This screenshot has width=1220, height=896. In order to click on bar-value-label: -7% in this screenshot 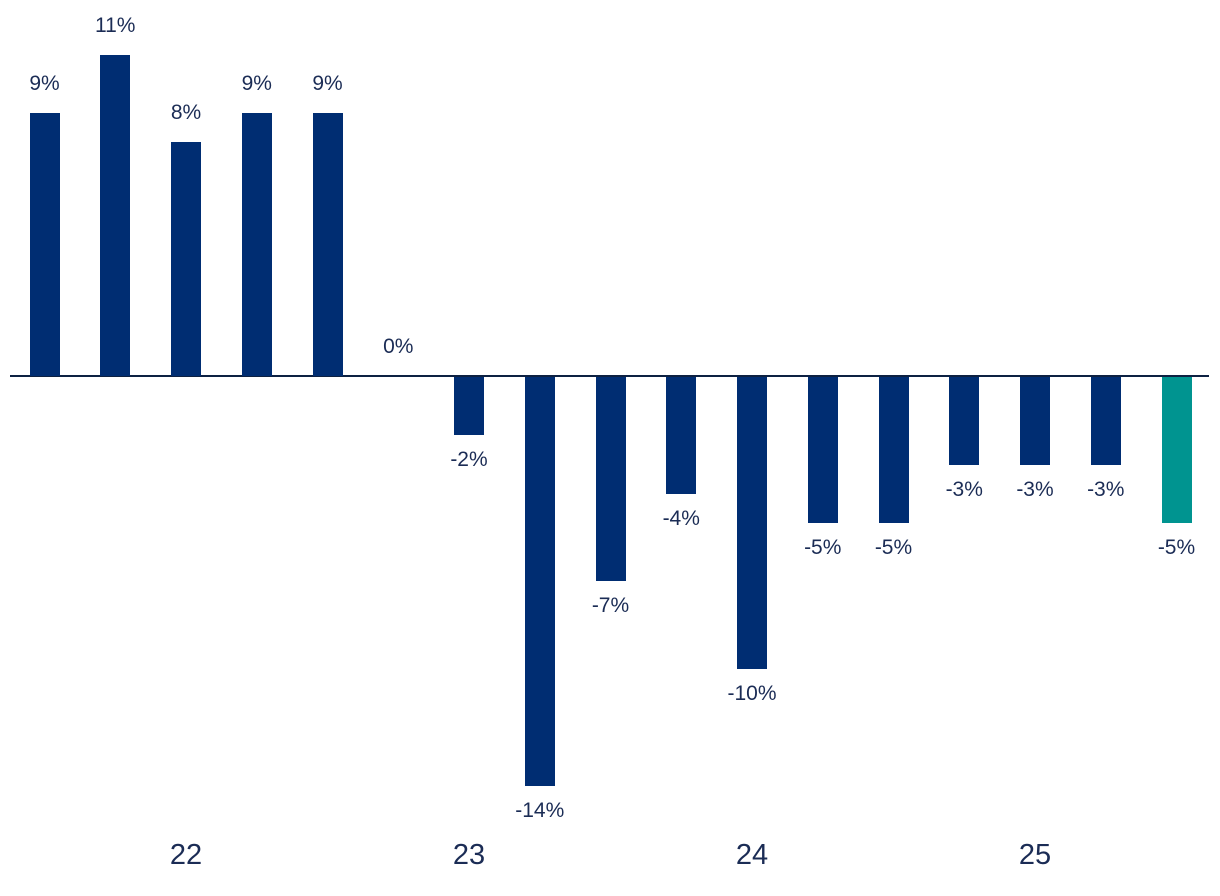, I will do `click(610, 605)`.